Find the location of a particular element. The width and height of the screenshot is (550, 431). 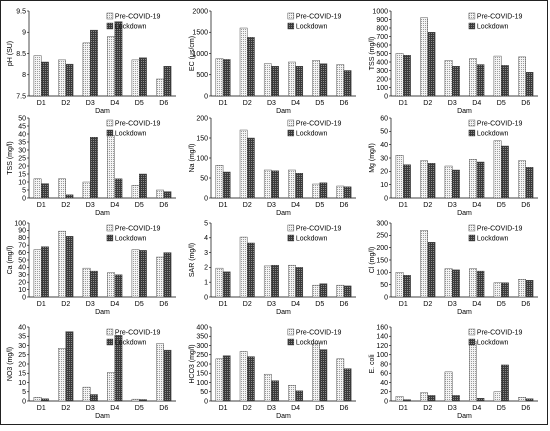

y-axis-title: Ca (mg/l) is located at coordinates (10, 260).